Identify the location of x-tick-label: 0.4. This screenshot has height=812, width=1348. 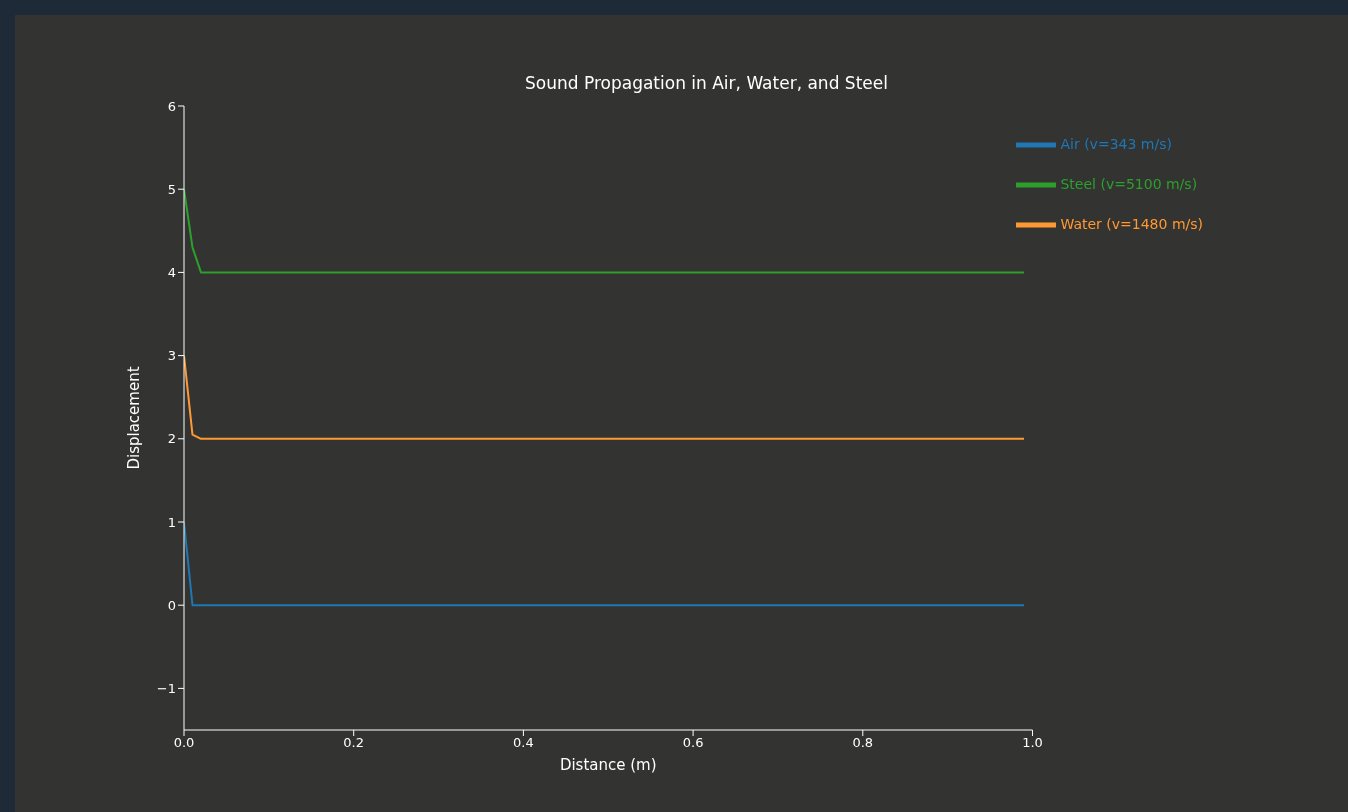
(523, 743).